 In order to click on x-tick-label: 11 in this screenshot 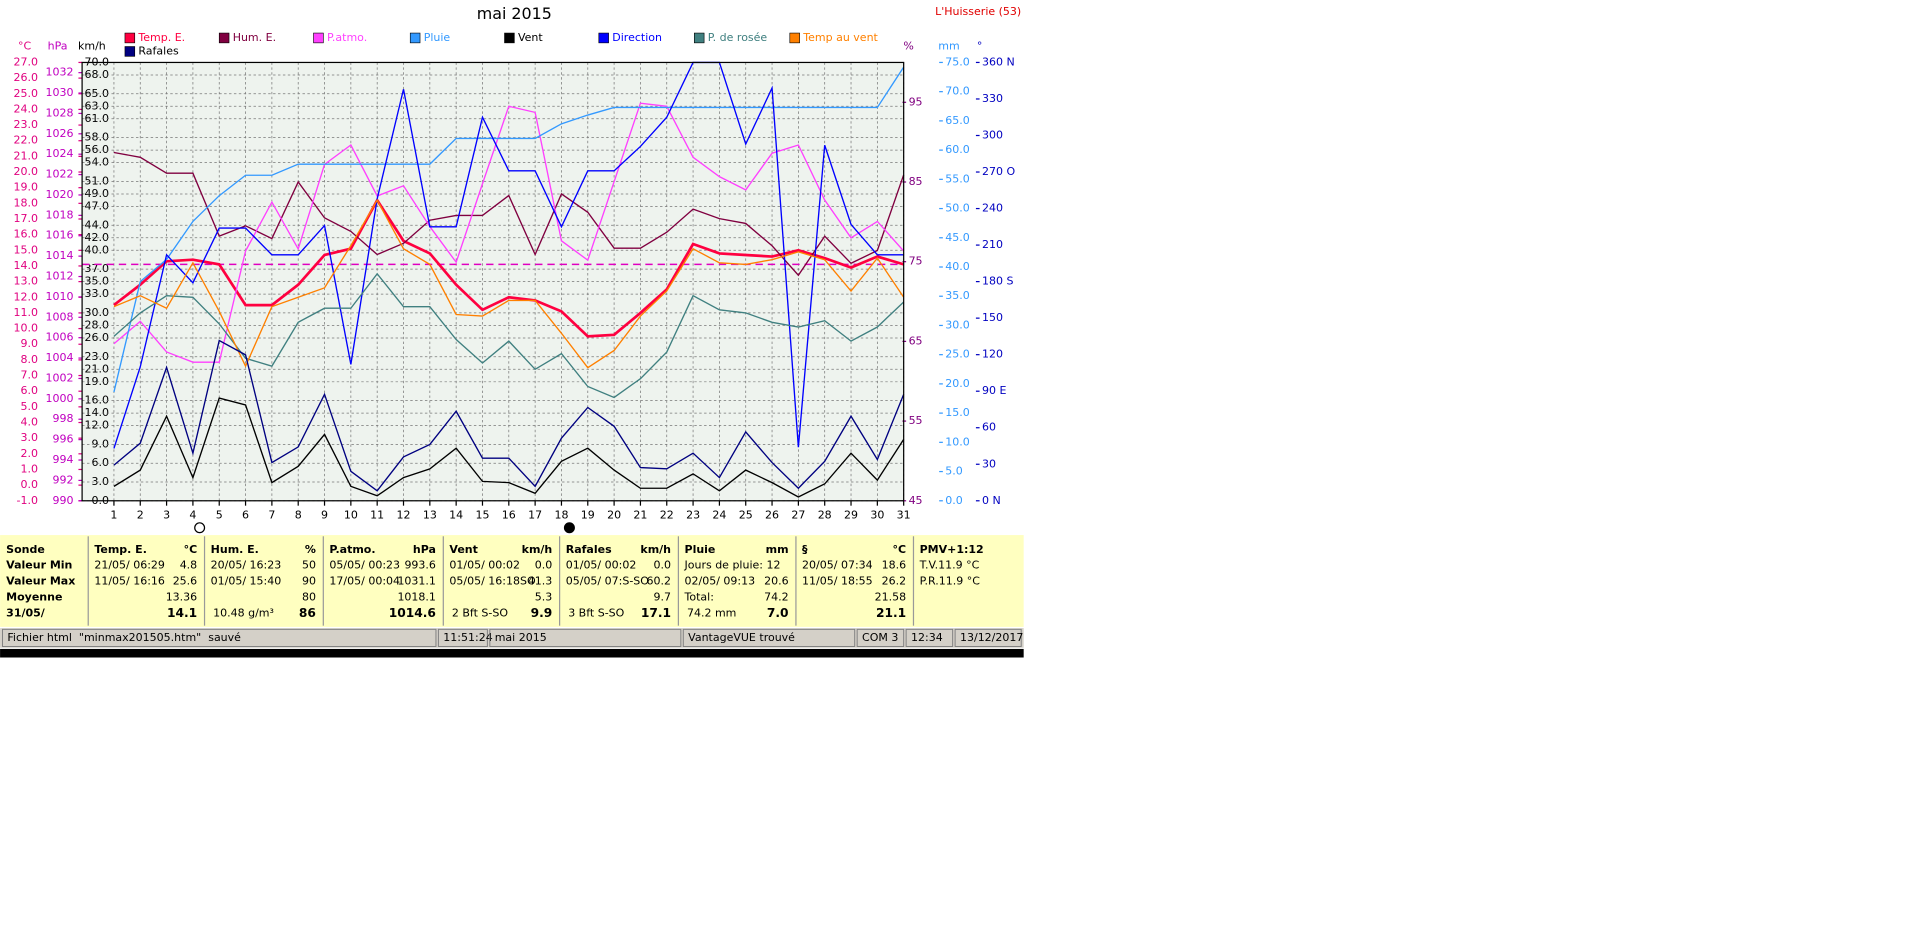, I will do `click(377, 514)`.